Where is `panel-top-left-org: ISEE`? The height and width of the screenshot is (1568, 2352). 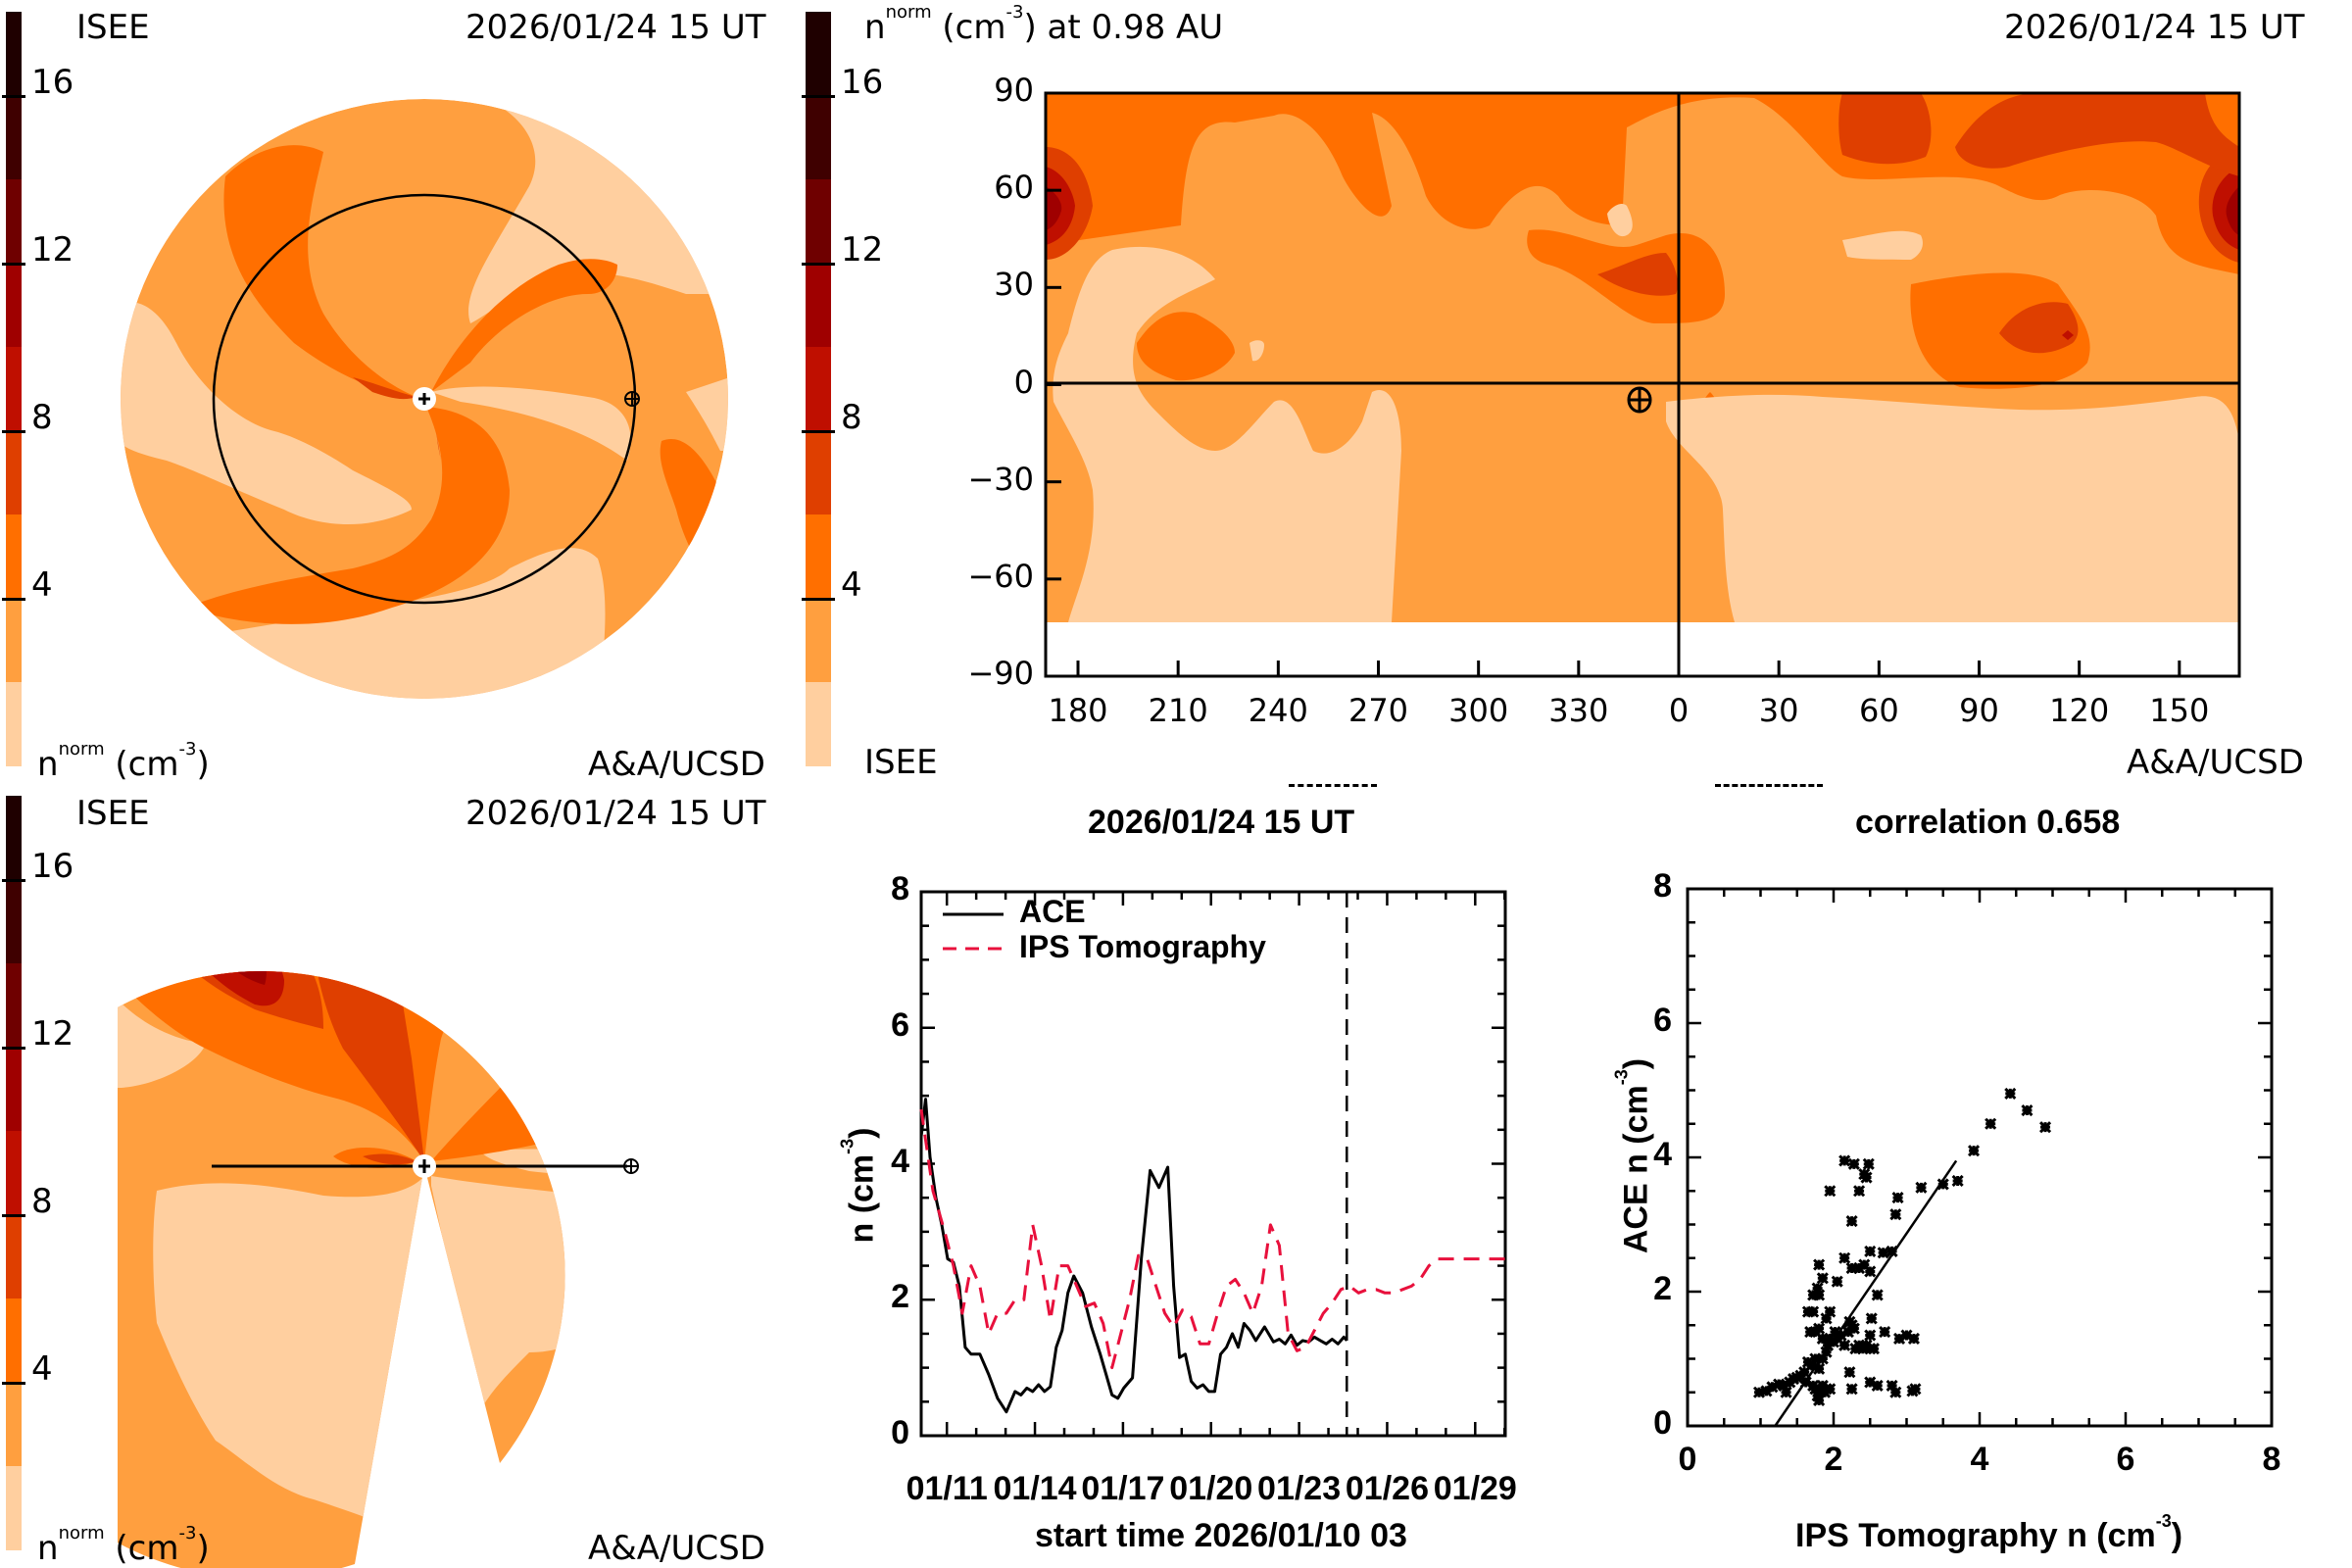 panel-top-left-org: ISEE is located at coordinates (113, 27).